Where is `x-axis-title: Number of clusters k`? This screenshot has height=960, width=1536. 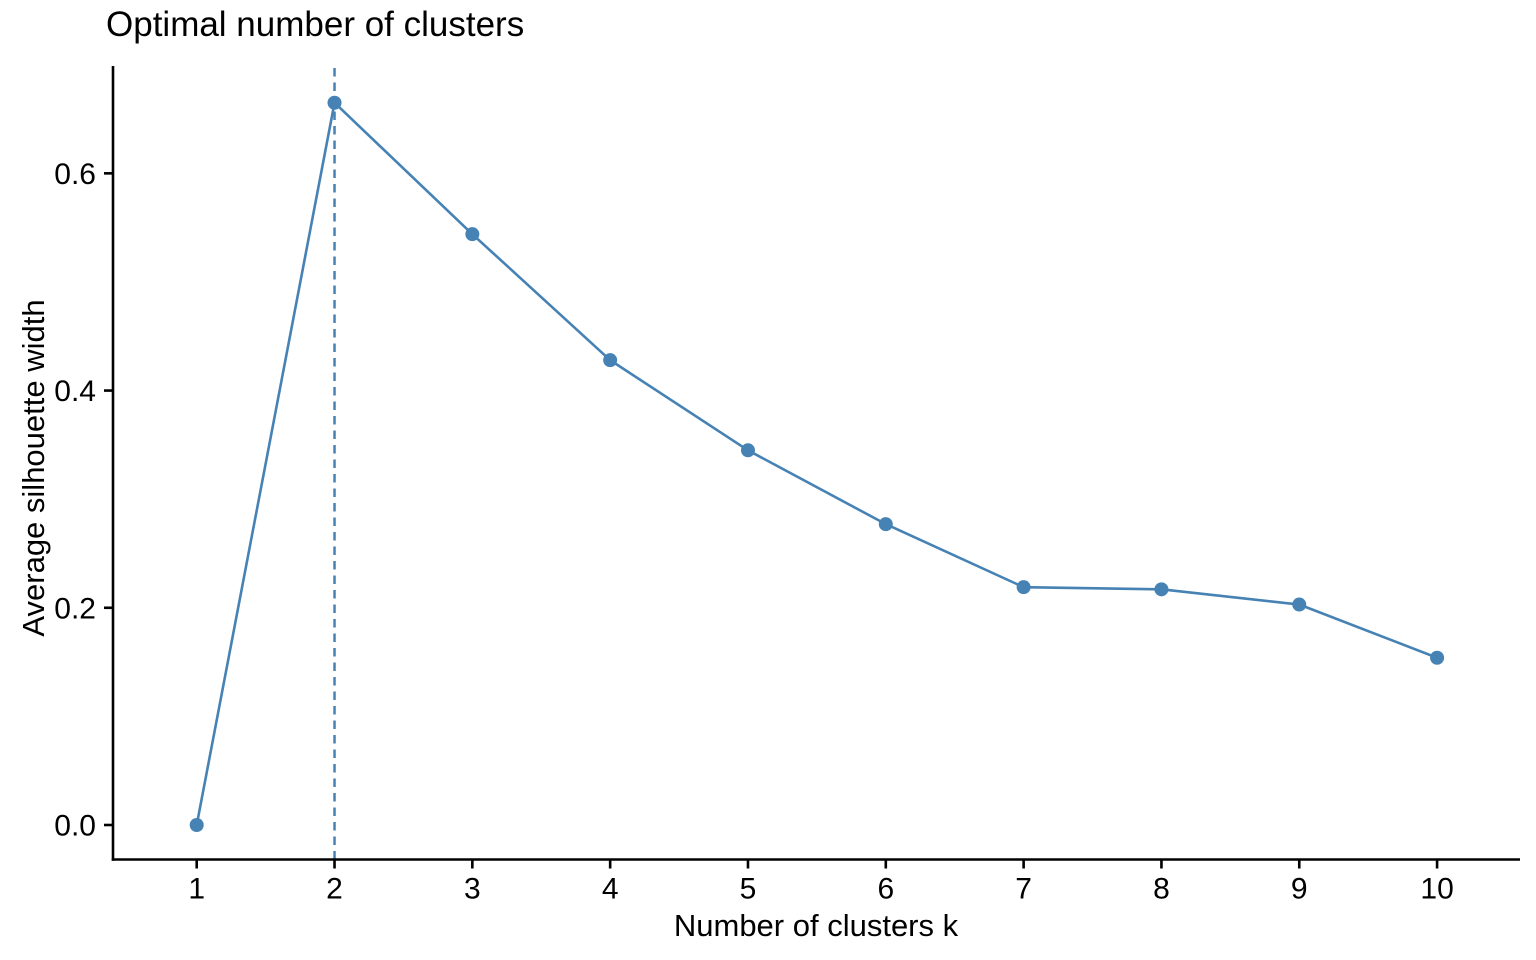 x-axis-title: Number of clusters k is located at coordinates (816, 925).